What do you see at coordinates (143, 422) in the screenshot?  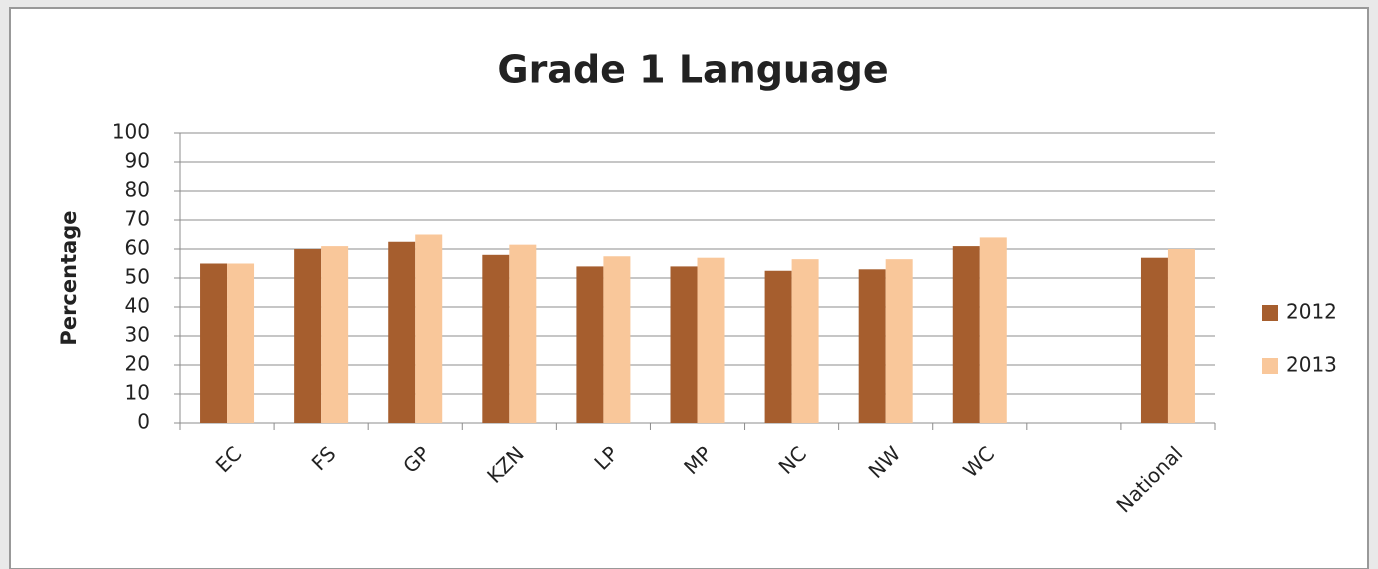 I see `y-tick-label: 0` at bounding box center [143, 422].